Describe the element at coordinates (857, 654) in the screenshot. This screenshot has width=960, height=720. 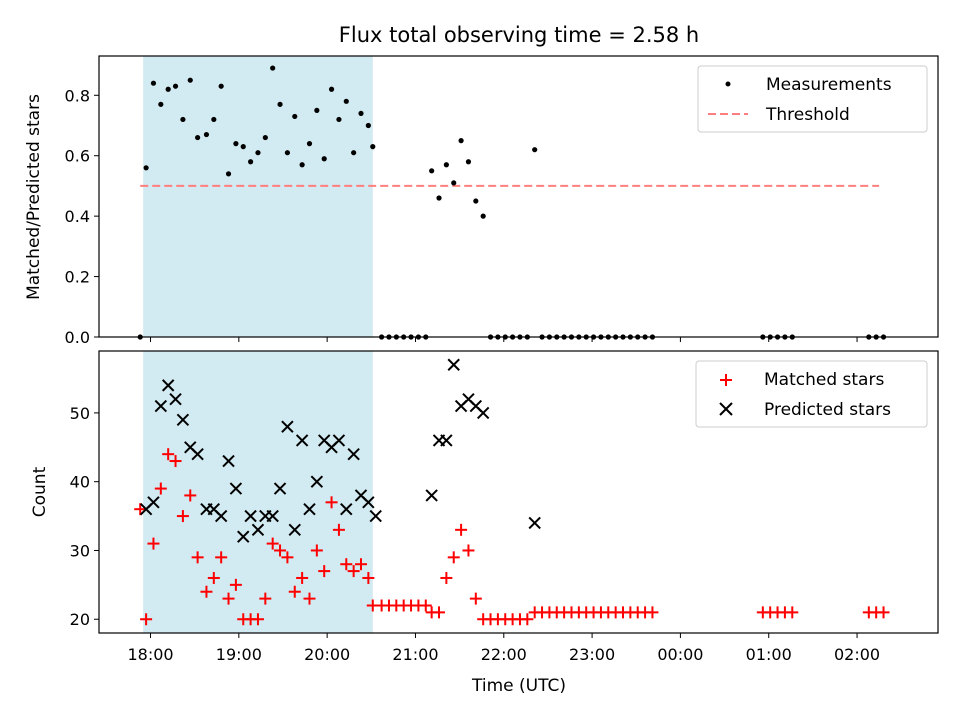
I see `x-tick-label: 02:00` at that location.